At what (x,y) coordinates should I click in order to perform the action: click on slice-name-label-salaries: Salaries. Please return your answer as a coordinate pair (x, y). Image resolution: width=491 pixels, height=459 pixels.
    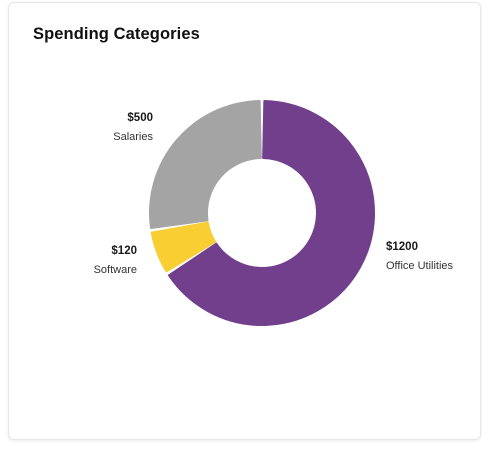
    Looking at the image, I should click on (133, 137).